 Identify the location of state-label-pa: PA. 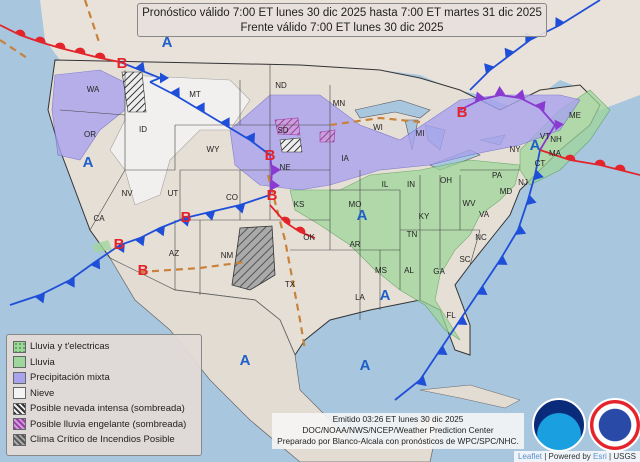
(497, 175).